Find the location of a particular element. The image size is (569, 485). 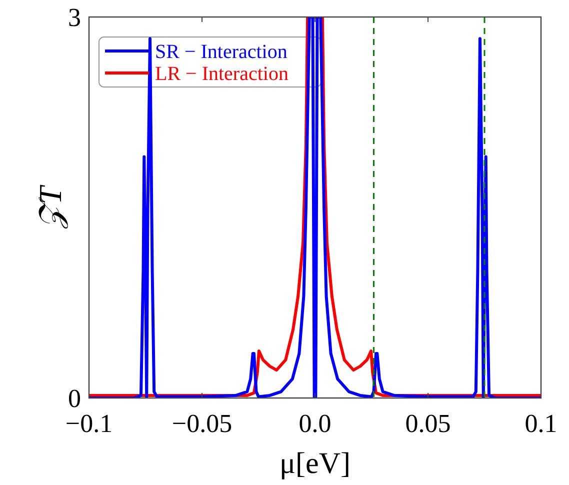

legend-label: LR − Interaction is located at coordinates (221, 74).